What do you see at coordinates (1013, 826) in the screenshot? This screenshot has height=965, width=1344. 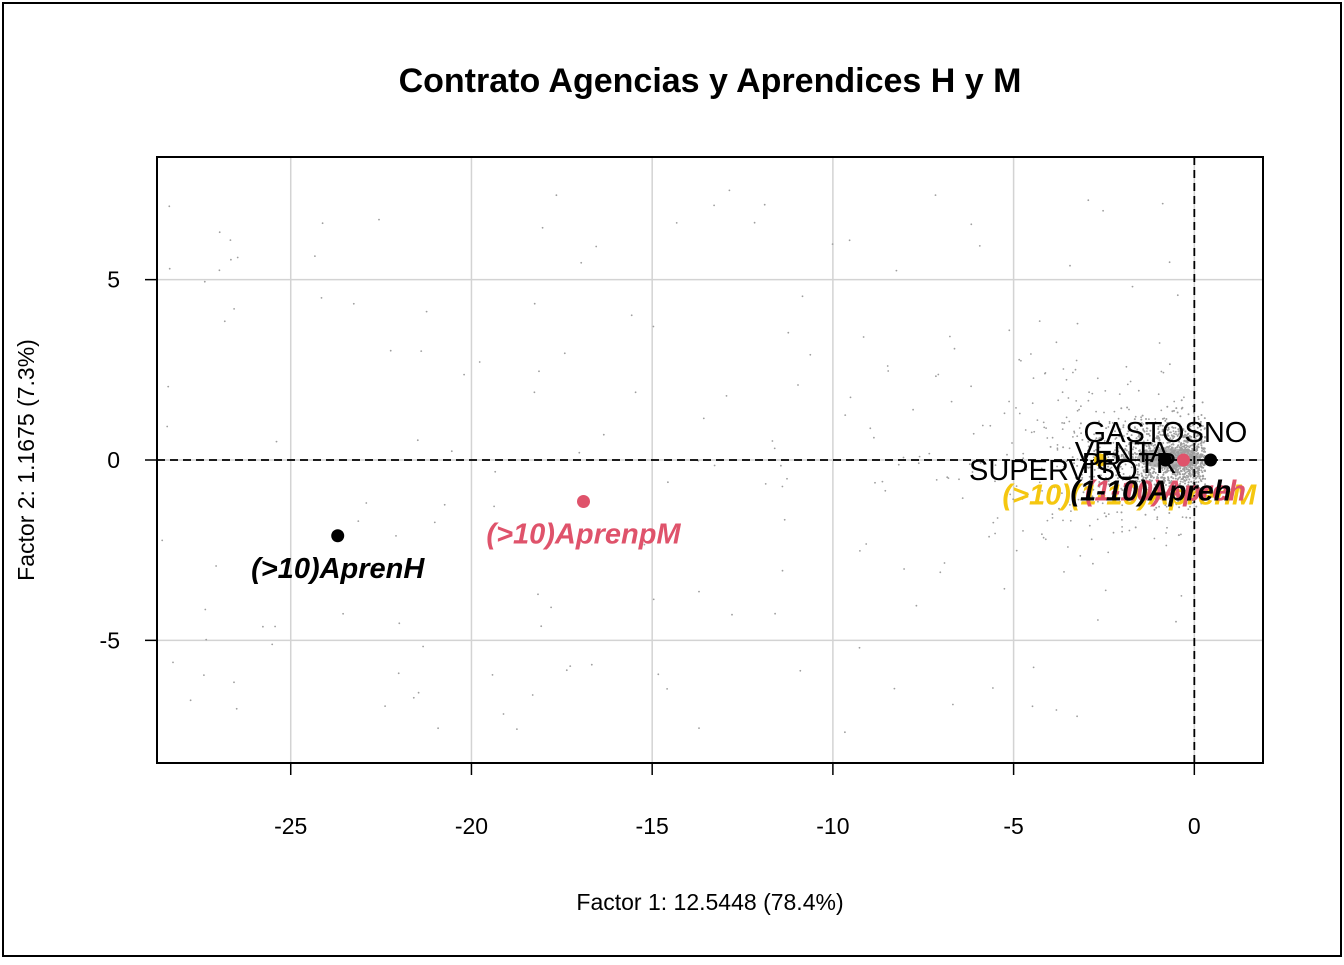 I see `x-tick-label-4: -5` at bounding box center [1013, 826].